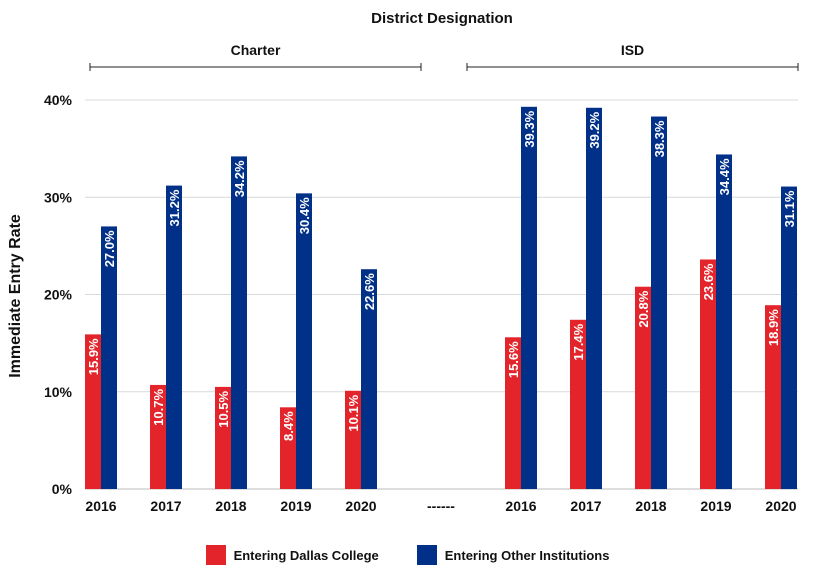  Describe the element at coordinates (58, 197) in the screenshot. I see `y-tick-label: 30%` at that location.